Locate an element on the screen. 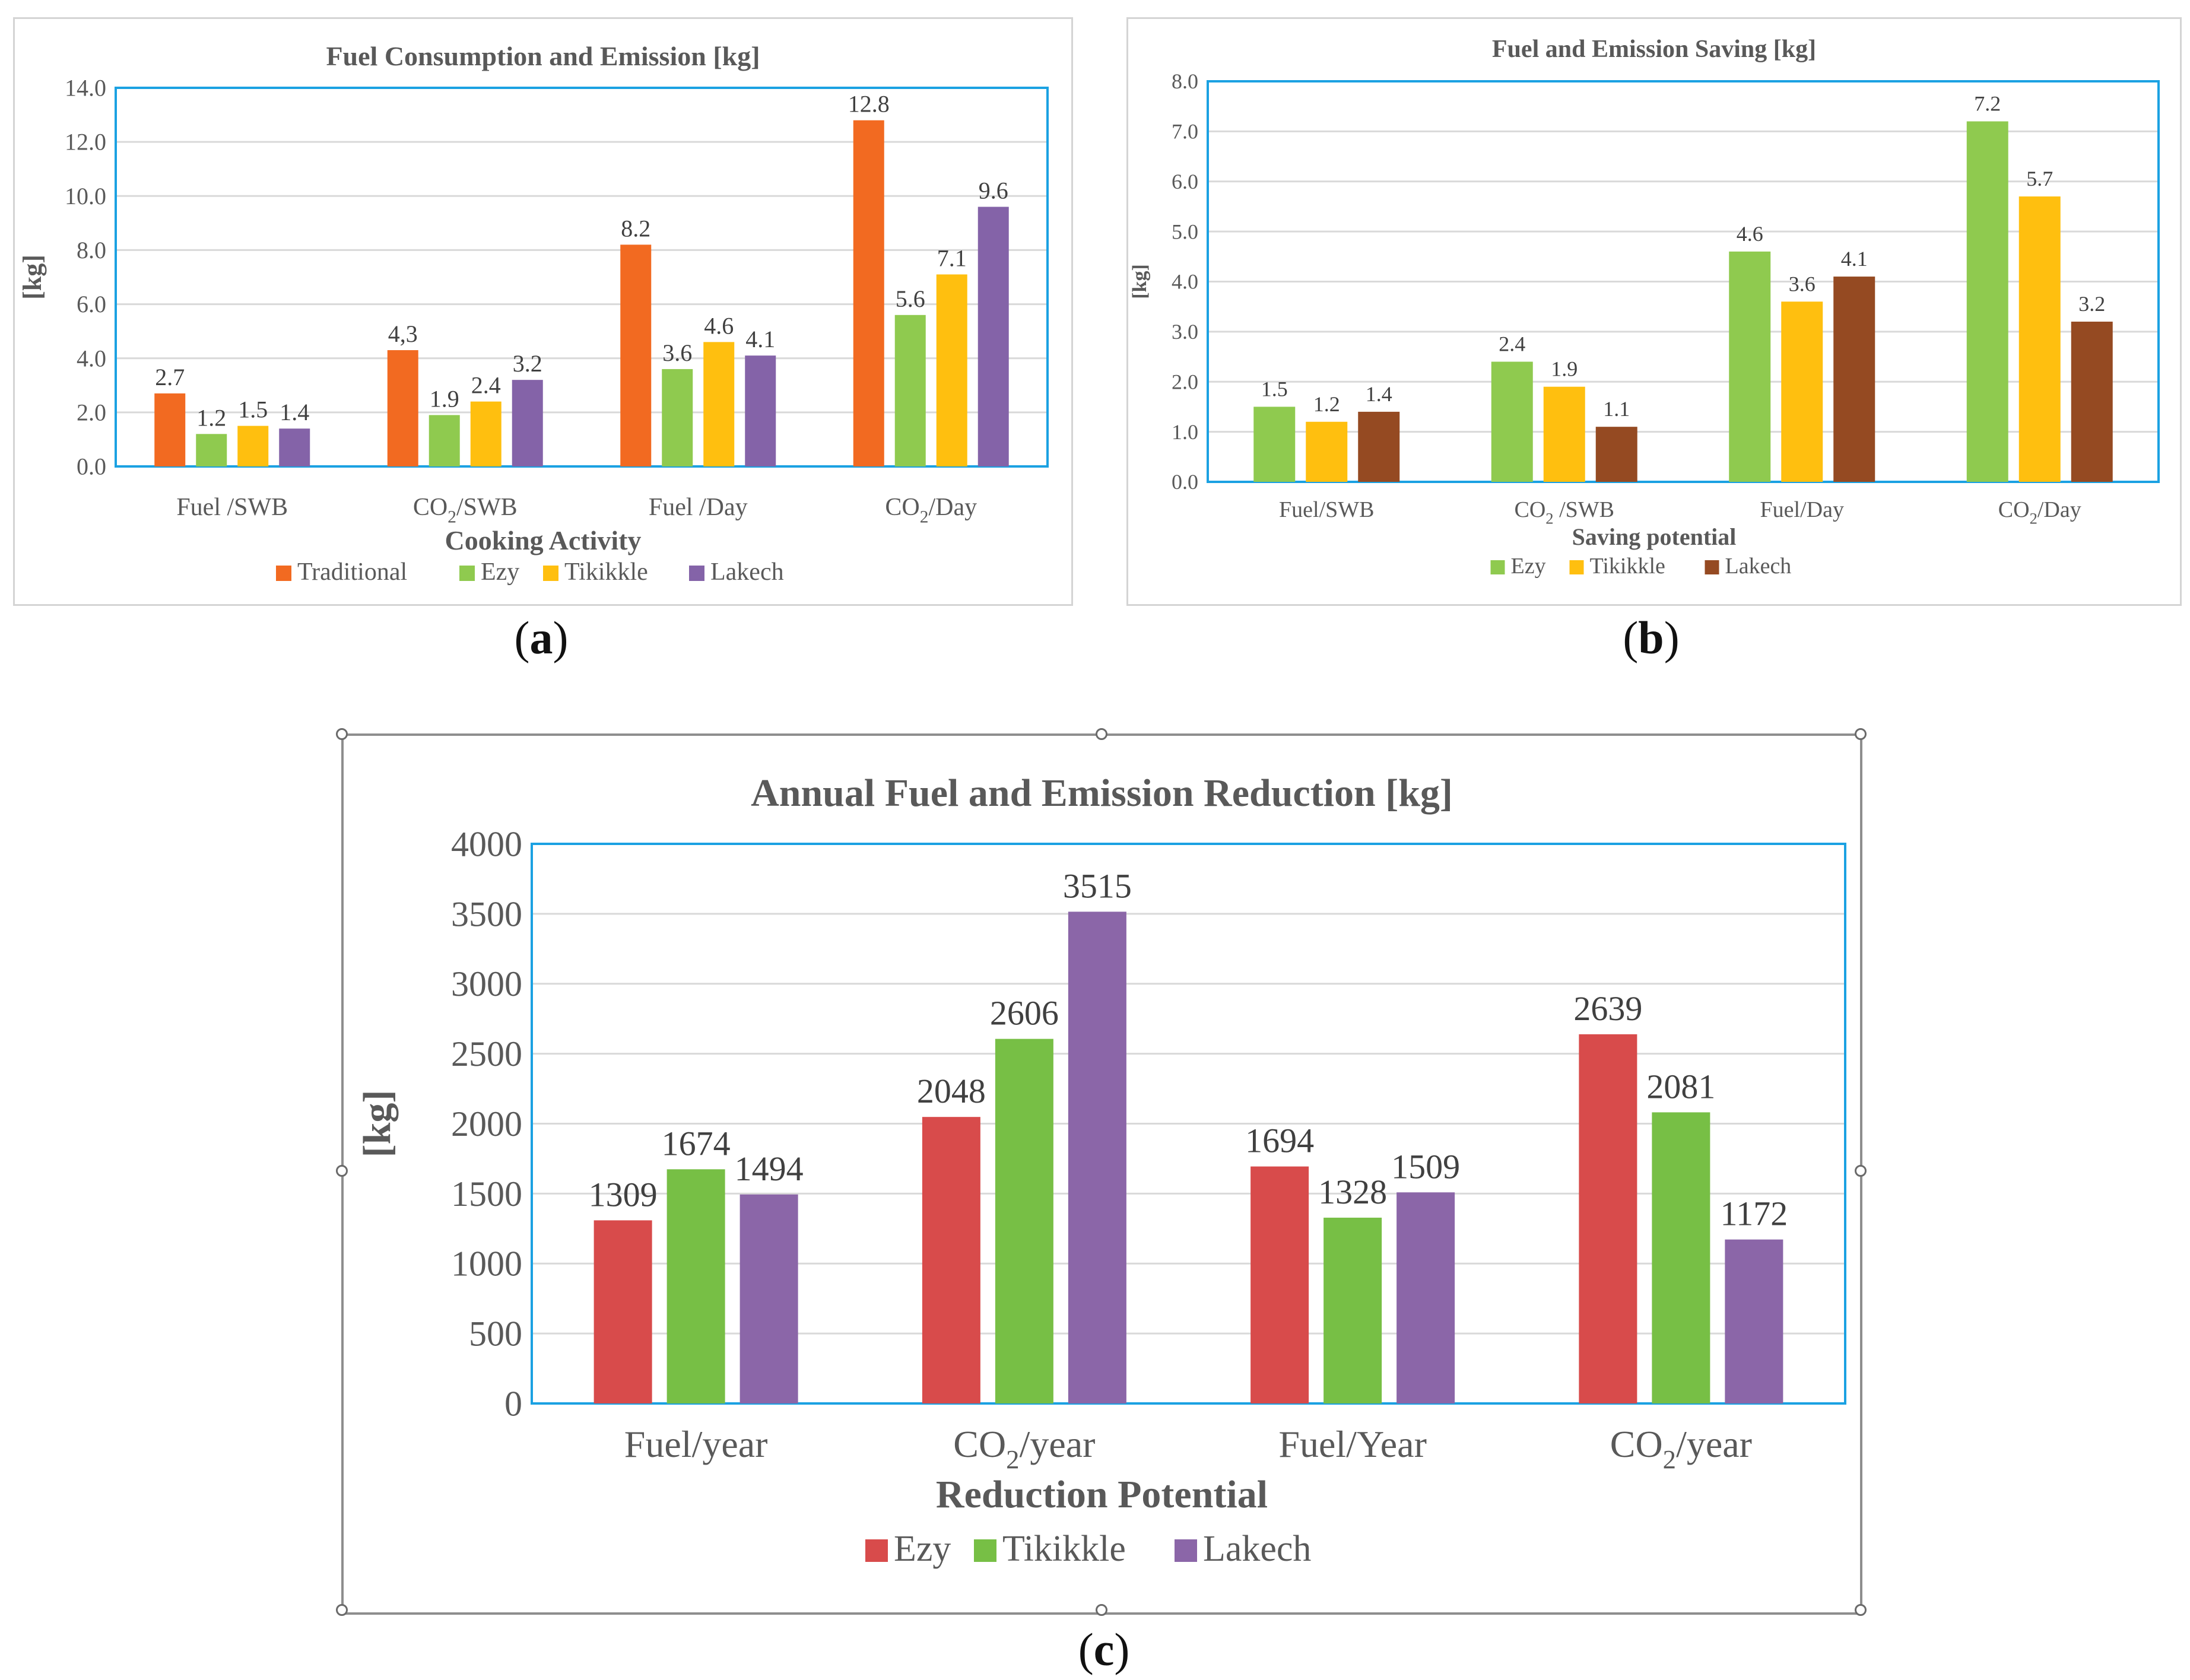  chart-a-data-label: 1.2 is located at coordinates (211, 417).